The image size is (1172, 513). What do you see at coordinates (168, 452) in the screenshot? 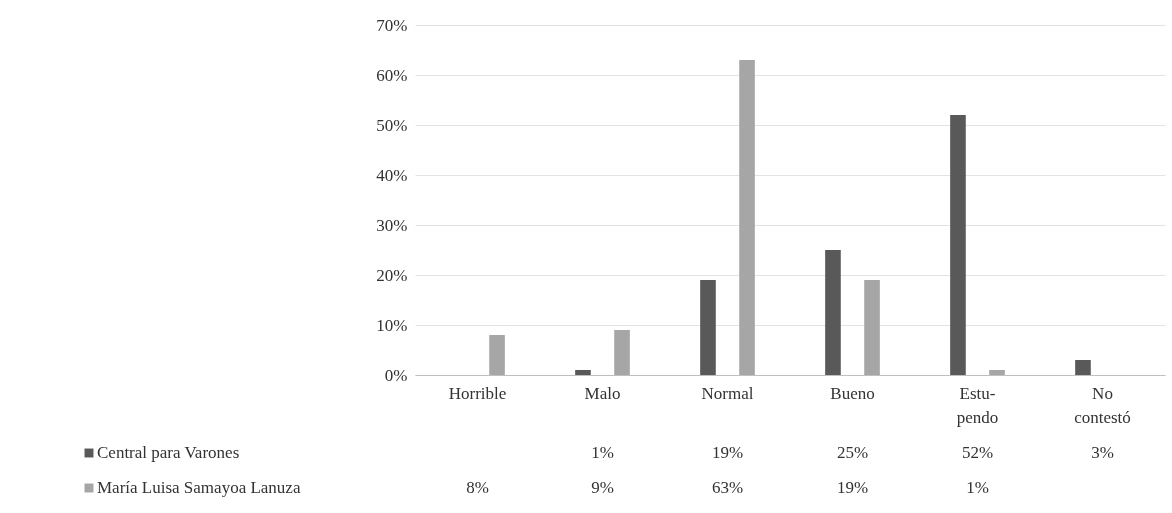
I see `legend-label: Central para Varones` at bounding box center [168, 452].